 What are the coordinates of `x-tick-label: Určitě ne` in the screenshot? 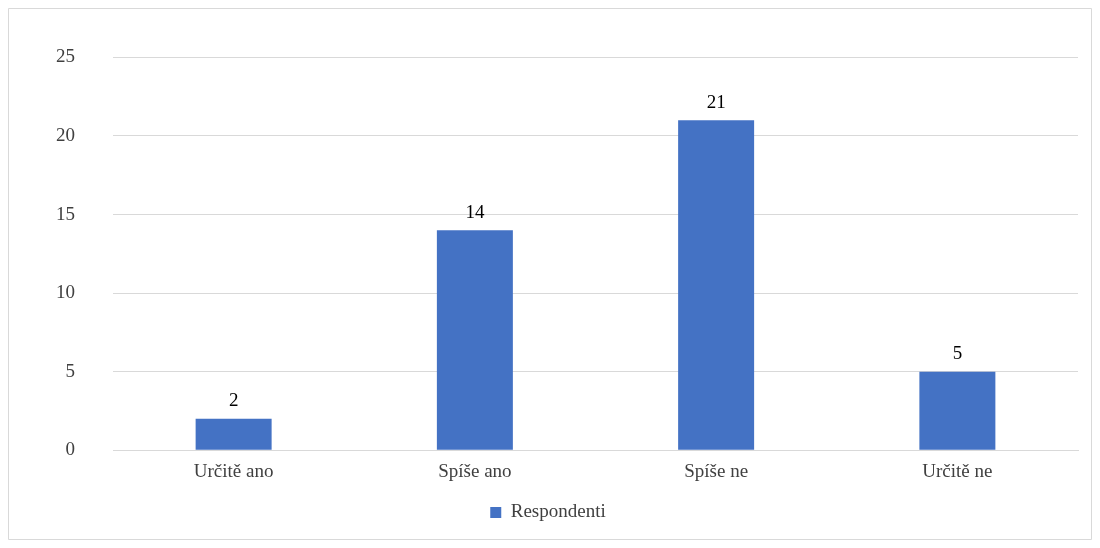 It's located at (957, 470).